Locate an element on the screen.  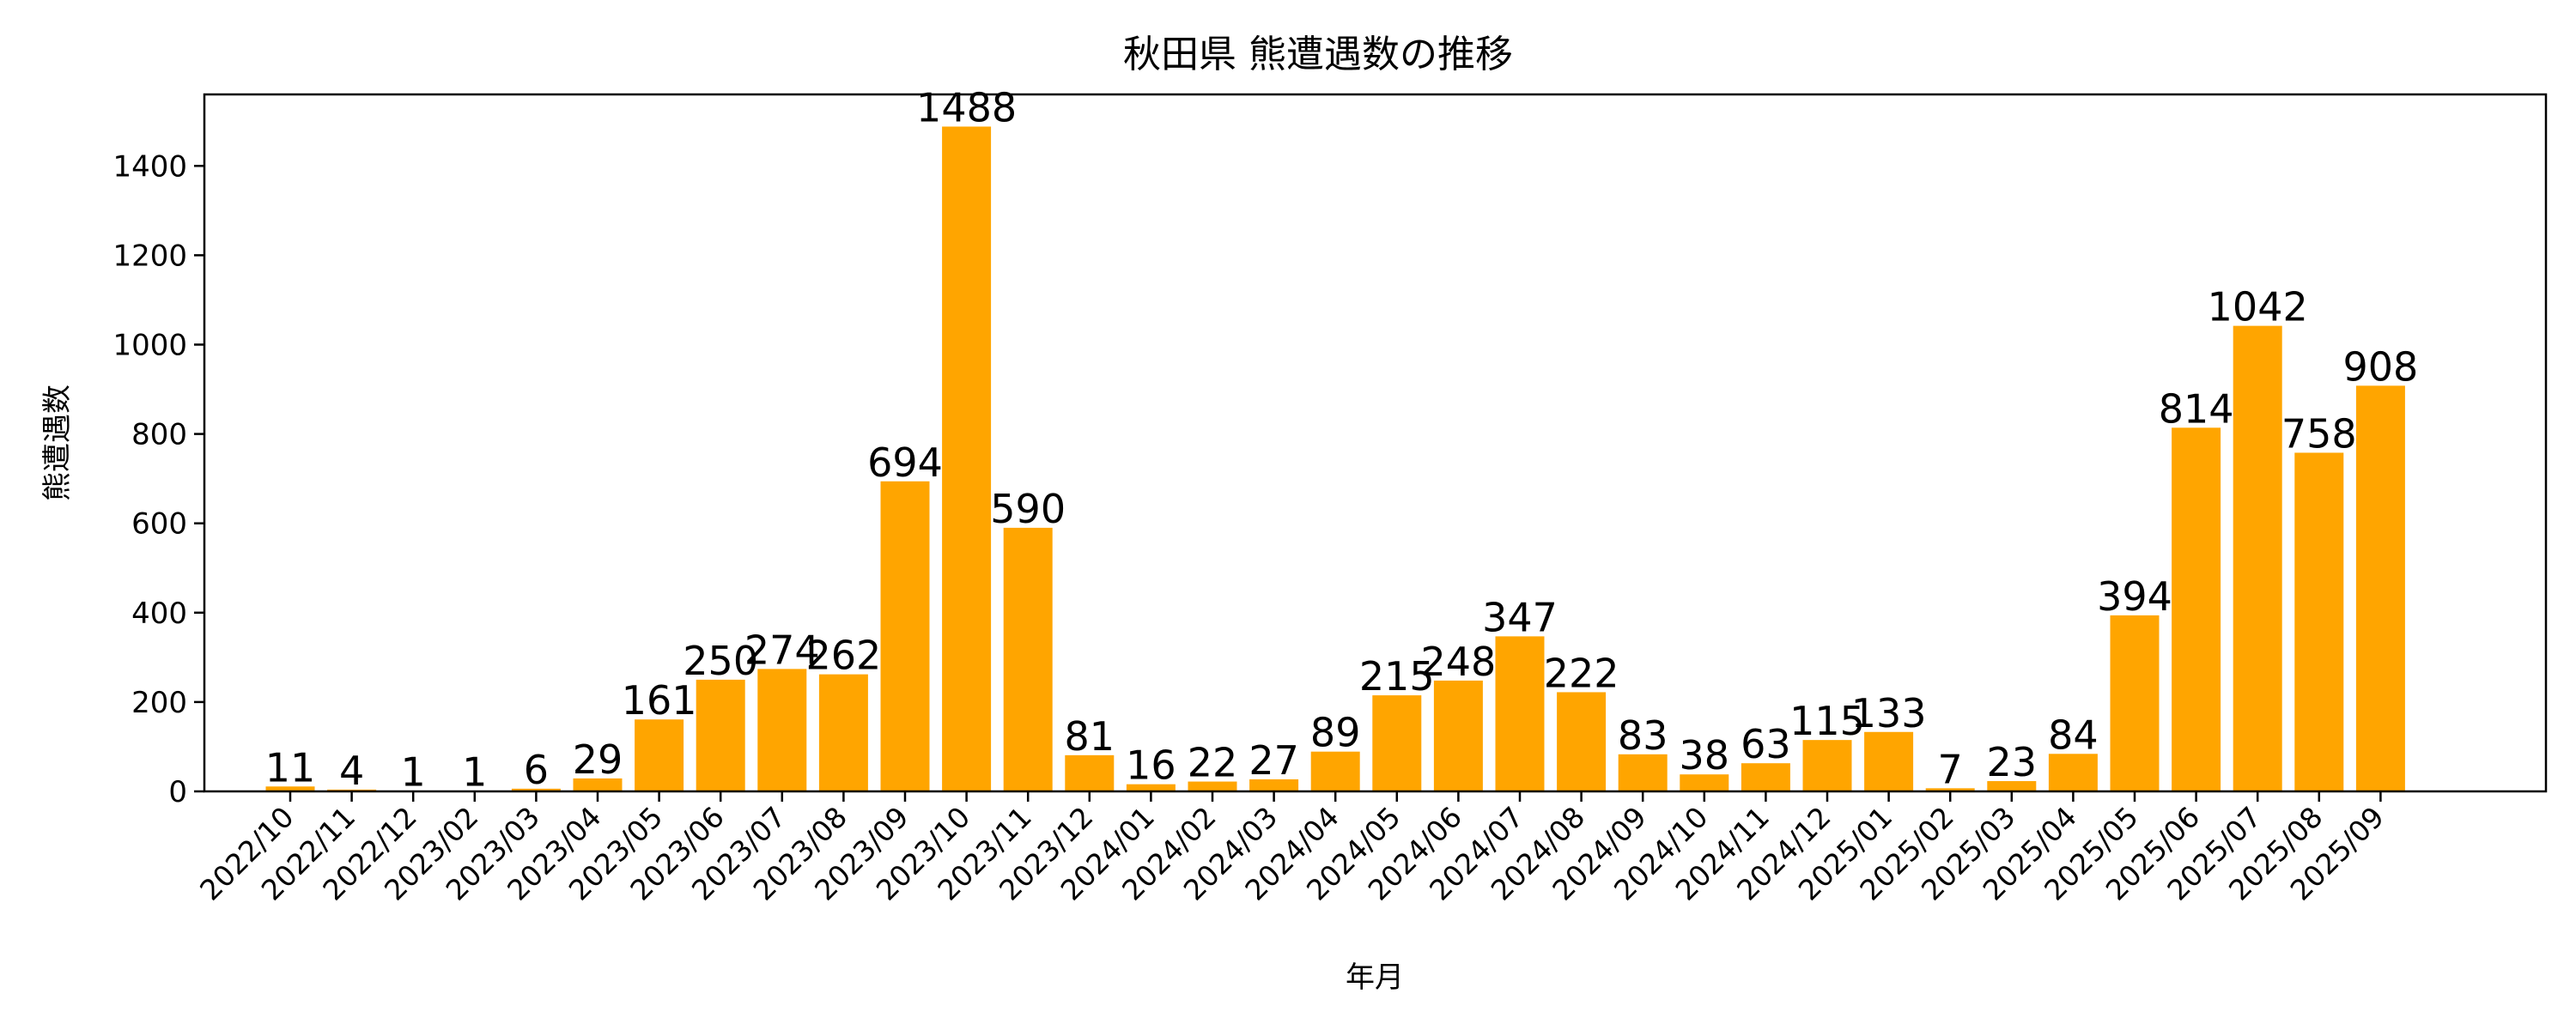
data-label: 1042 is located at coordinates (2258, 307).